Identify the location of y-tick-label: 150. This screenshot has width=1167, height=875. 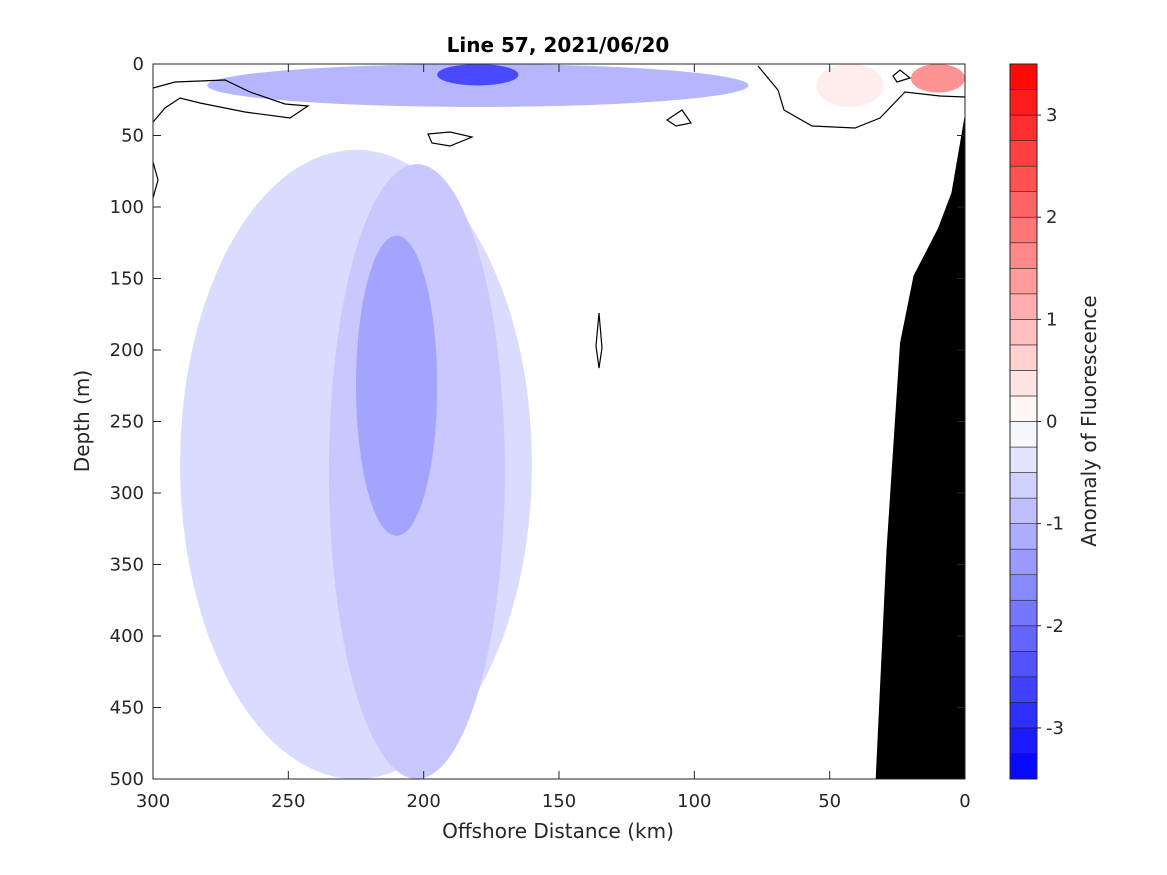
(127, 279).